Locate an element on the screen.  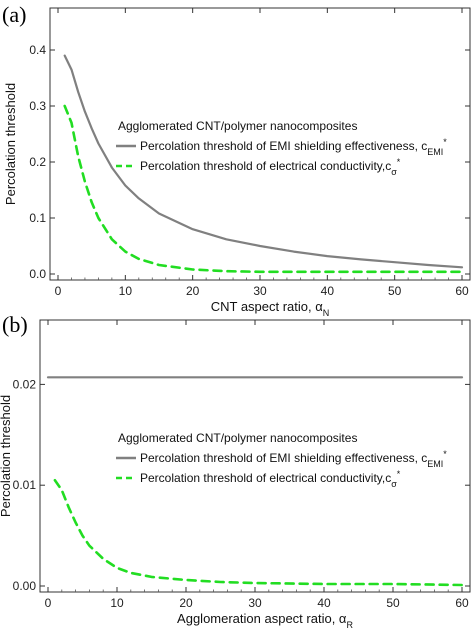
panel-b-label: (b) is located at coordinates (15, 324).